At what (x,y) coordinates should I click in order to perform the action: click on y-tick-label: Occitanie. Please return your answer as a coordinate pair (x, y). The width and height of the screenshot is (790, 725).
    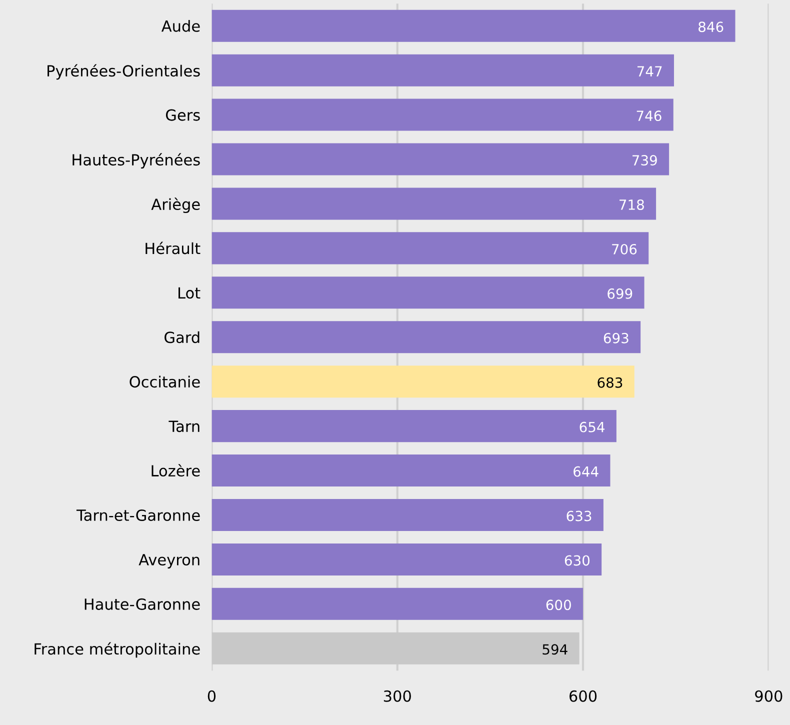
    Looking at the image, I should click on (165, 382).